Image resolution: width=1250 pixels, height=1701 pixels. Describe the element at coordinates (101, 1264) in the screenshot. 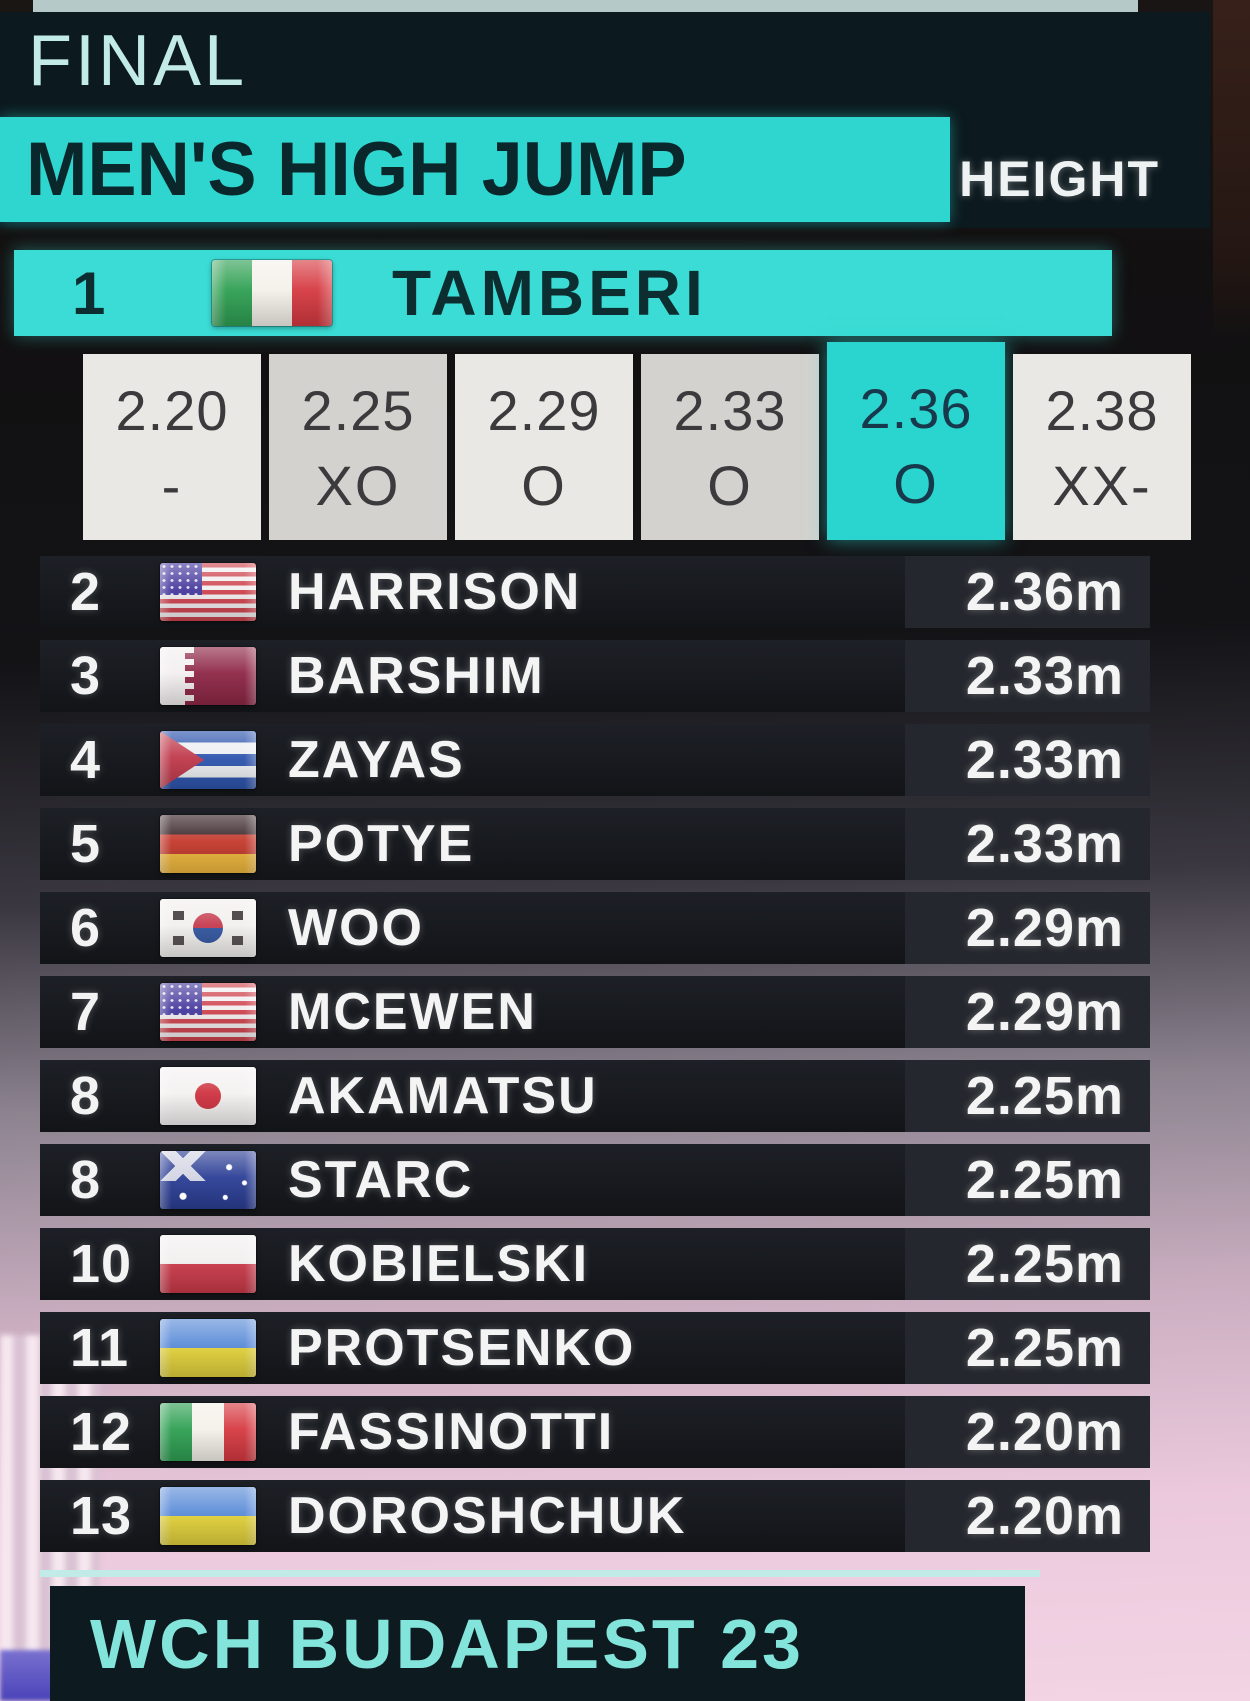

I see `rank-value: 10` at that location.